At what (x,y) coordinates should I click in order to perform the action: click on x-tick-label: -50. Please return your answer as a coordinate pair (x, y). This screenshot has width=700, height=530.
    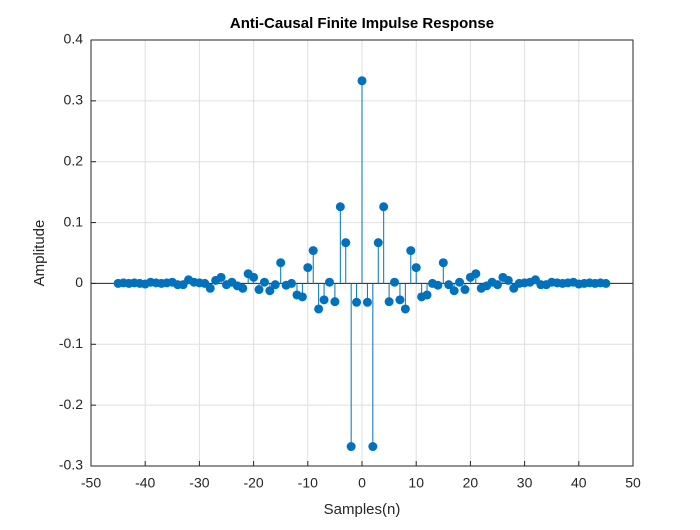
    Looking at the image, I should click on (91, 483).